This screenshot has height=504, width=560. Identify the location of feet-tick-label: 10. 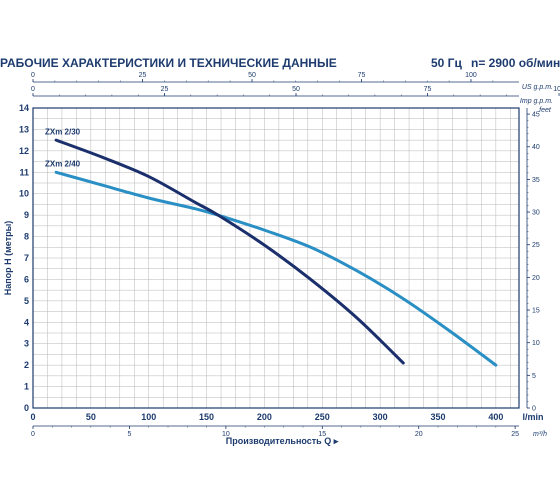
(536, 343).